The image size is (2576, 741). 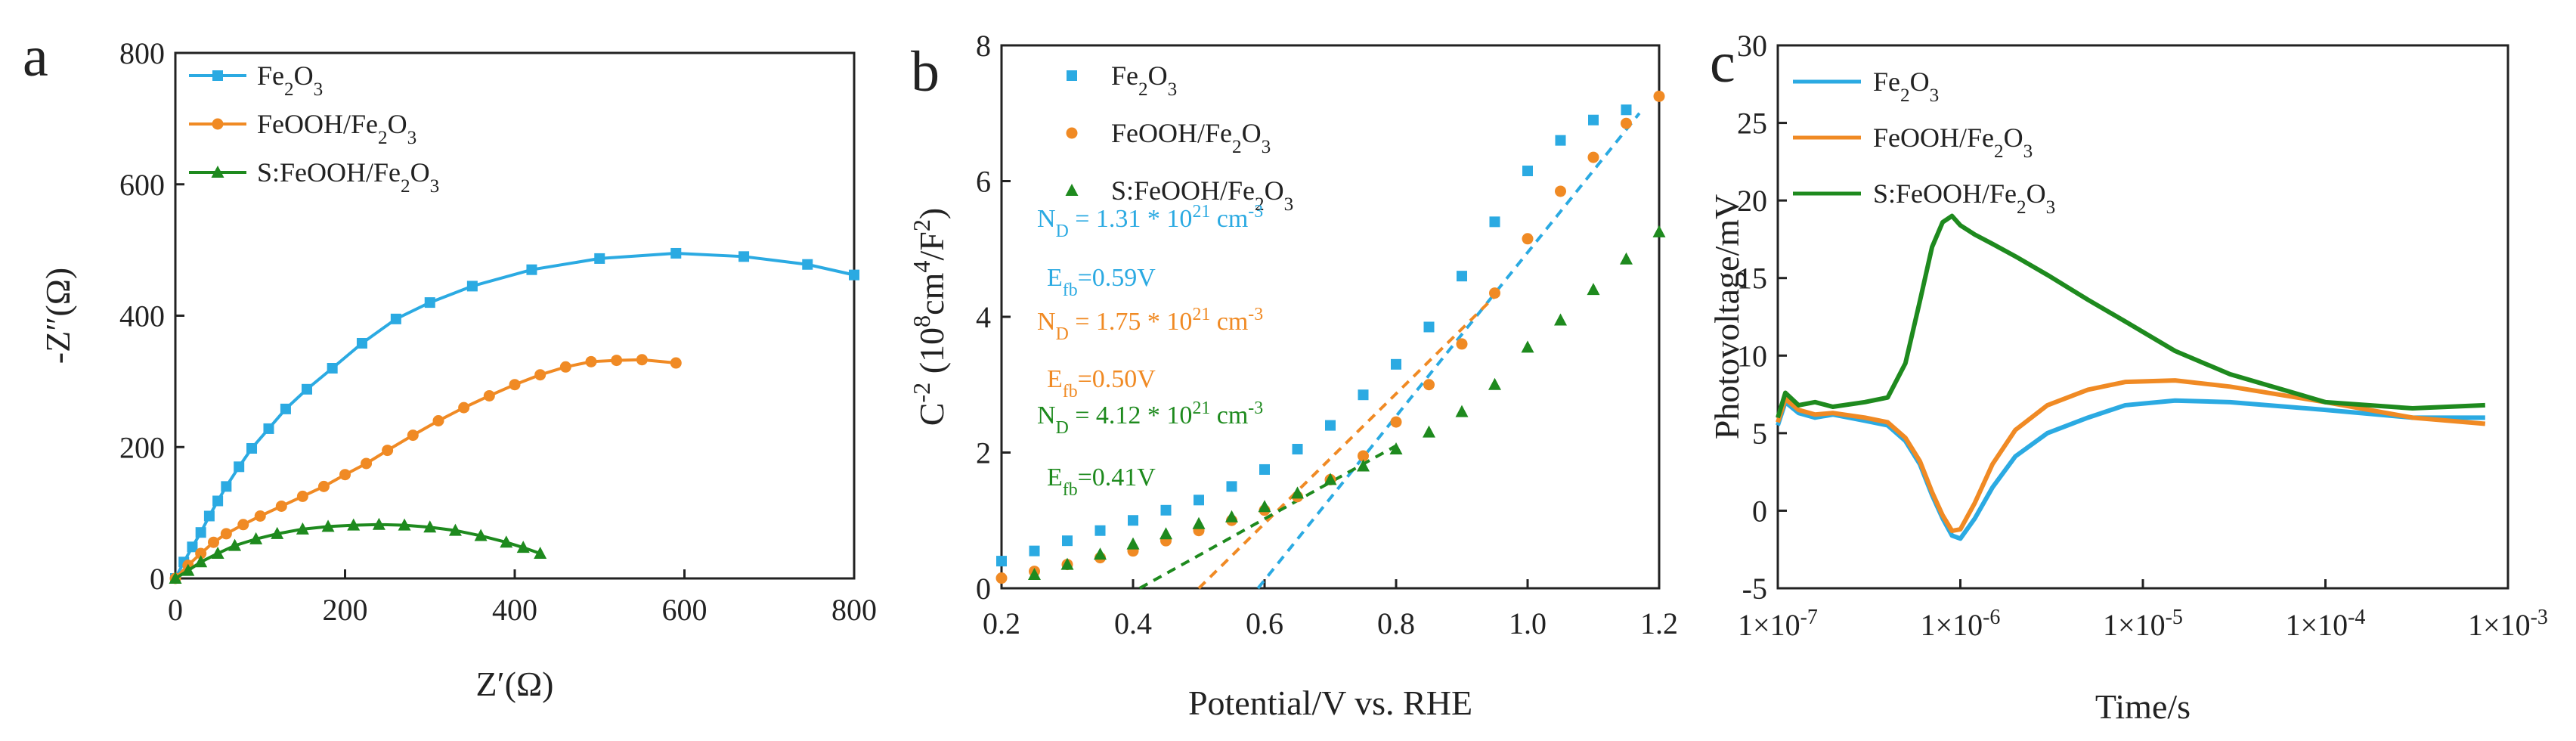 I want to click on x-tick-label: 600, so click(x=684, y=610).